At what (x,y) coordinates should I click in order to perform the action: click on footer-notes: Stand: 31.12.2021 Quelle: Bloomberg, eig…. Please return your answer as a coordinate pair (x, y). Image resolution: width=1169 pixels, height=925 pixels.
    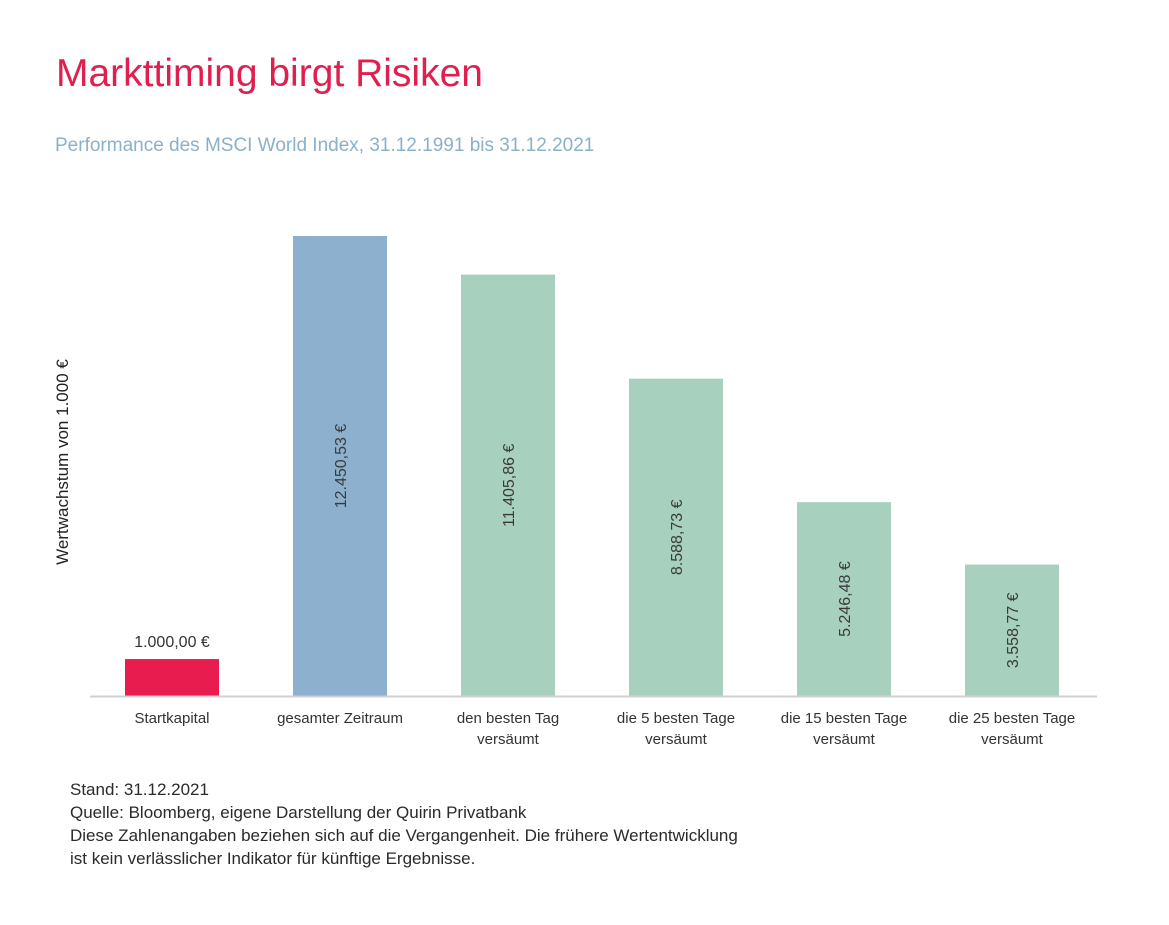
    Looking at the image, I should click on (404, 824).